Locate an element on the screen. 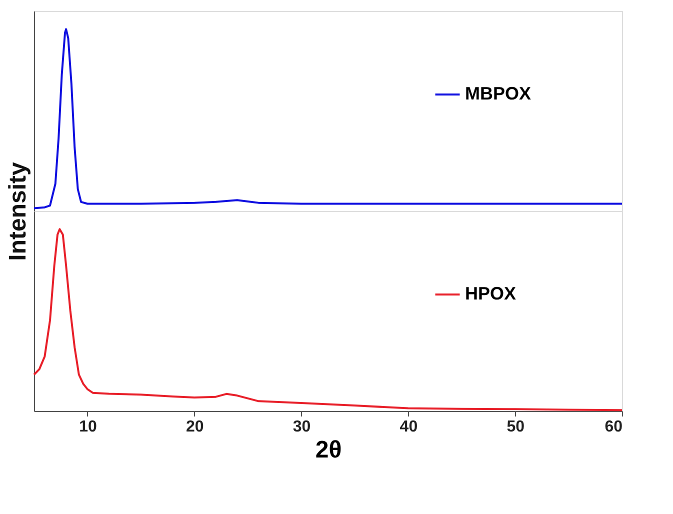 The width and height of the screenshot is (673, 514). x-tick-label: 10 is located at coordinates (88, 427).